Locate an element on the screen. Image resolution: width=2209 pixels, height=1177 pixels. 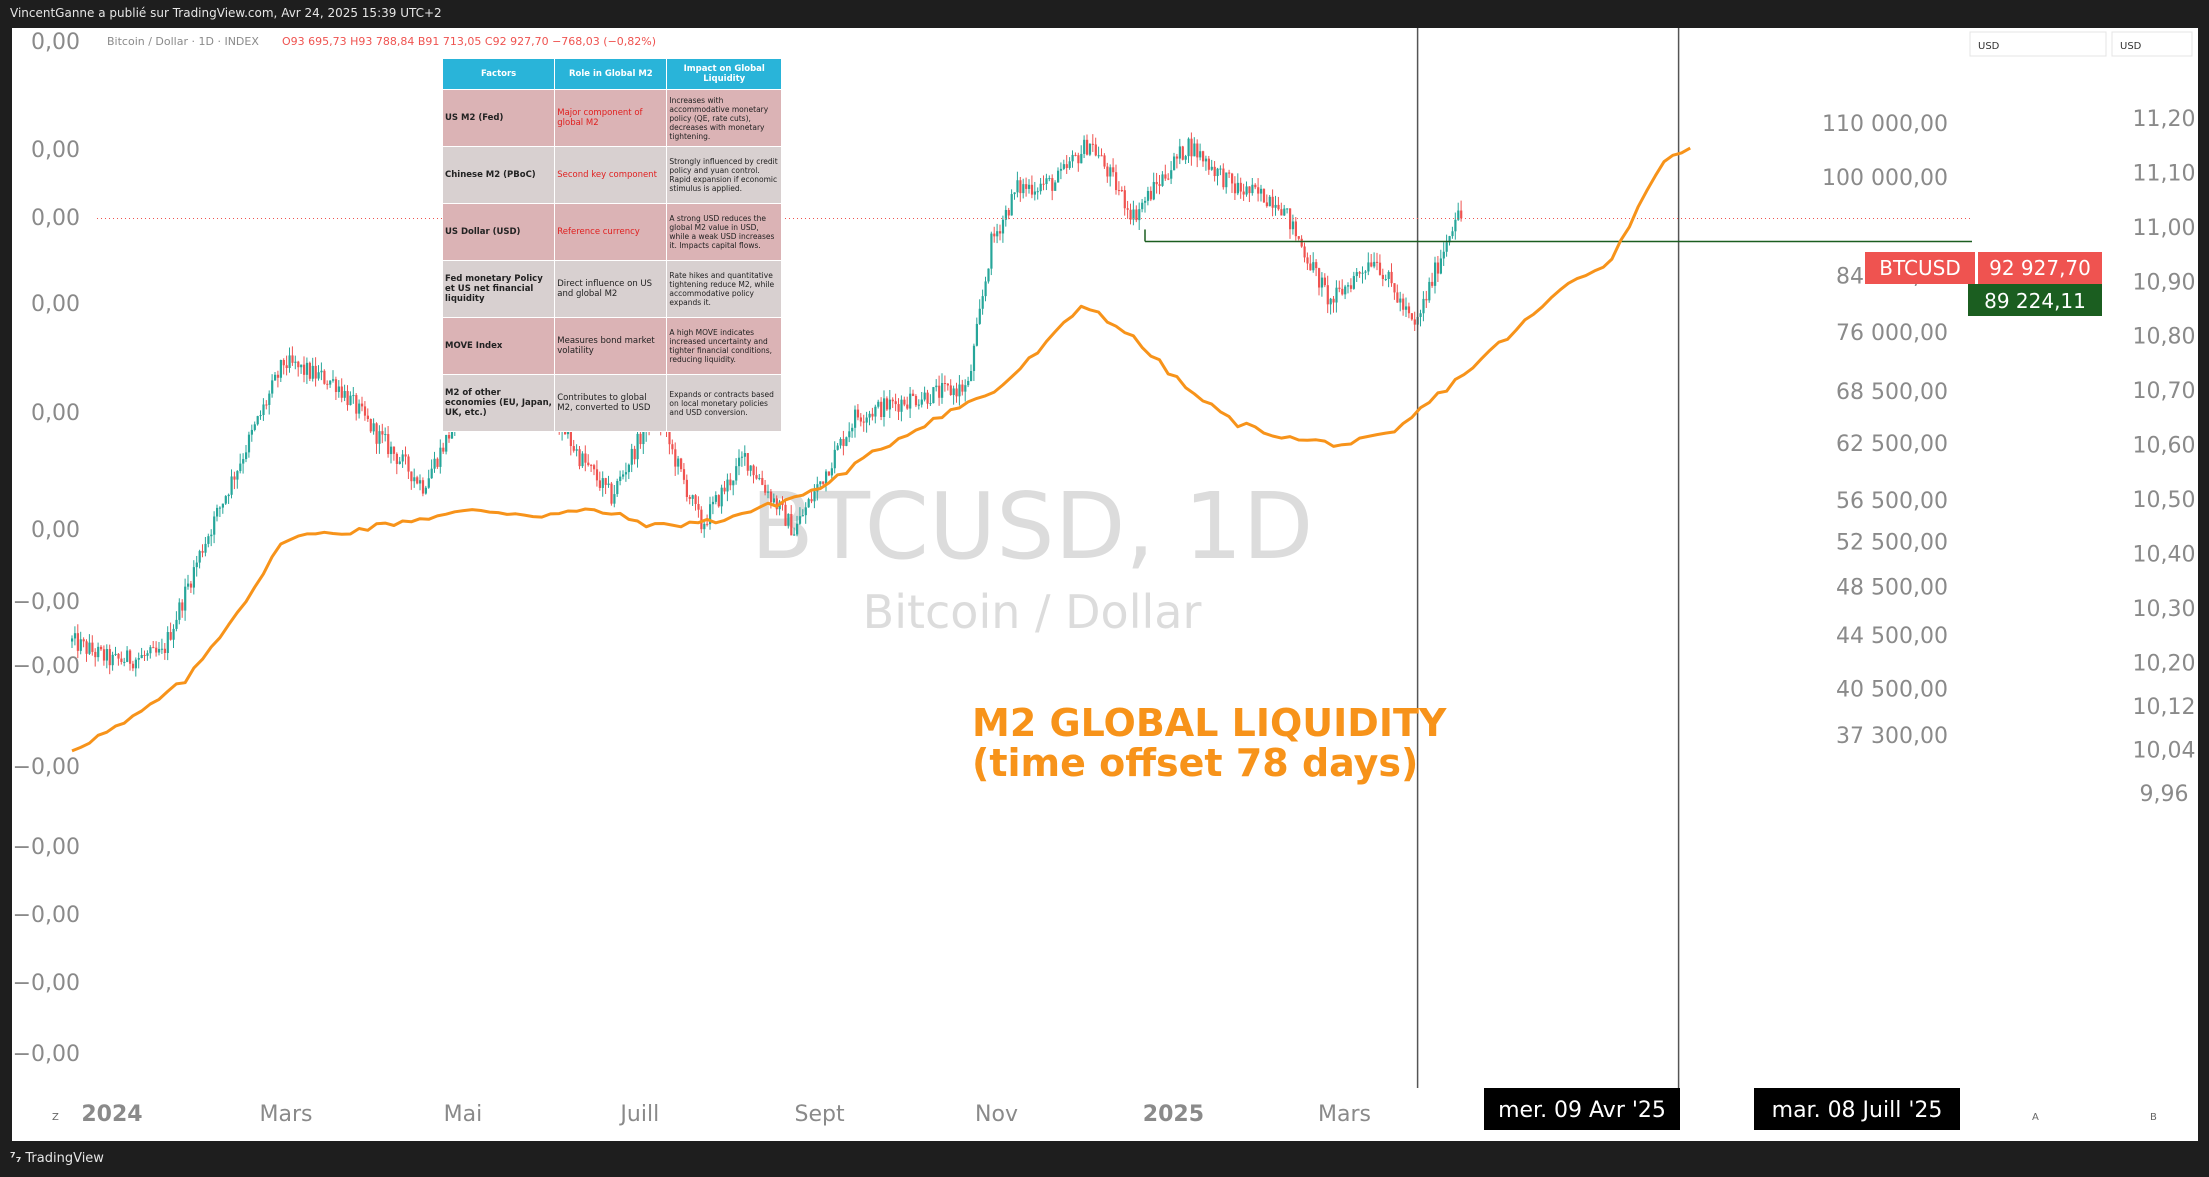
currency-box-b-label: USD is located at coordinates (2131, 46).